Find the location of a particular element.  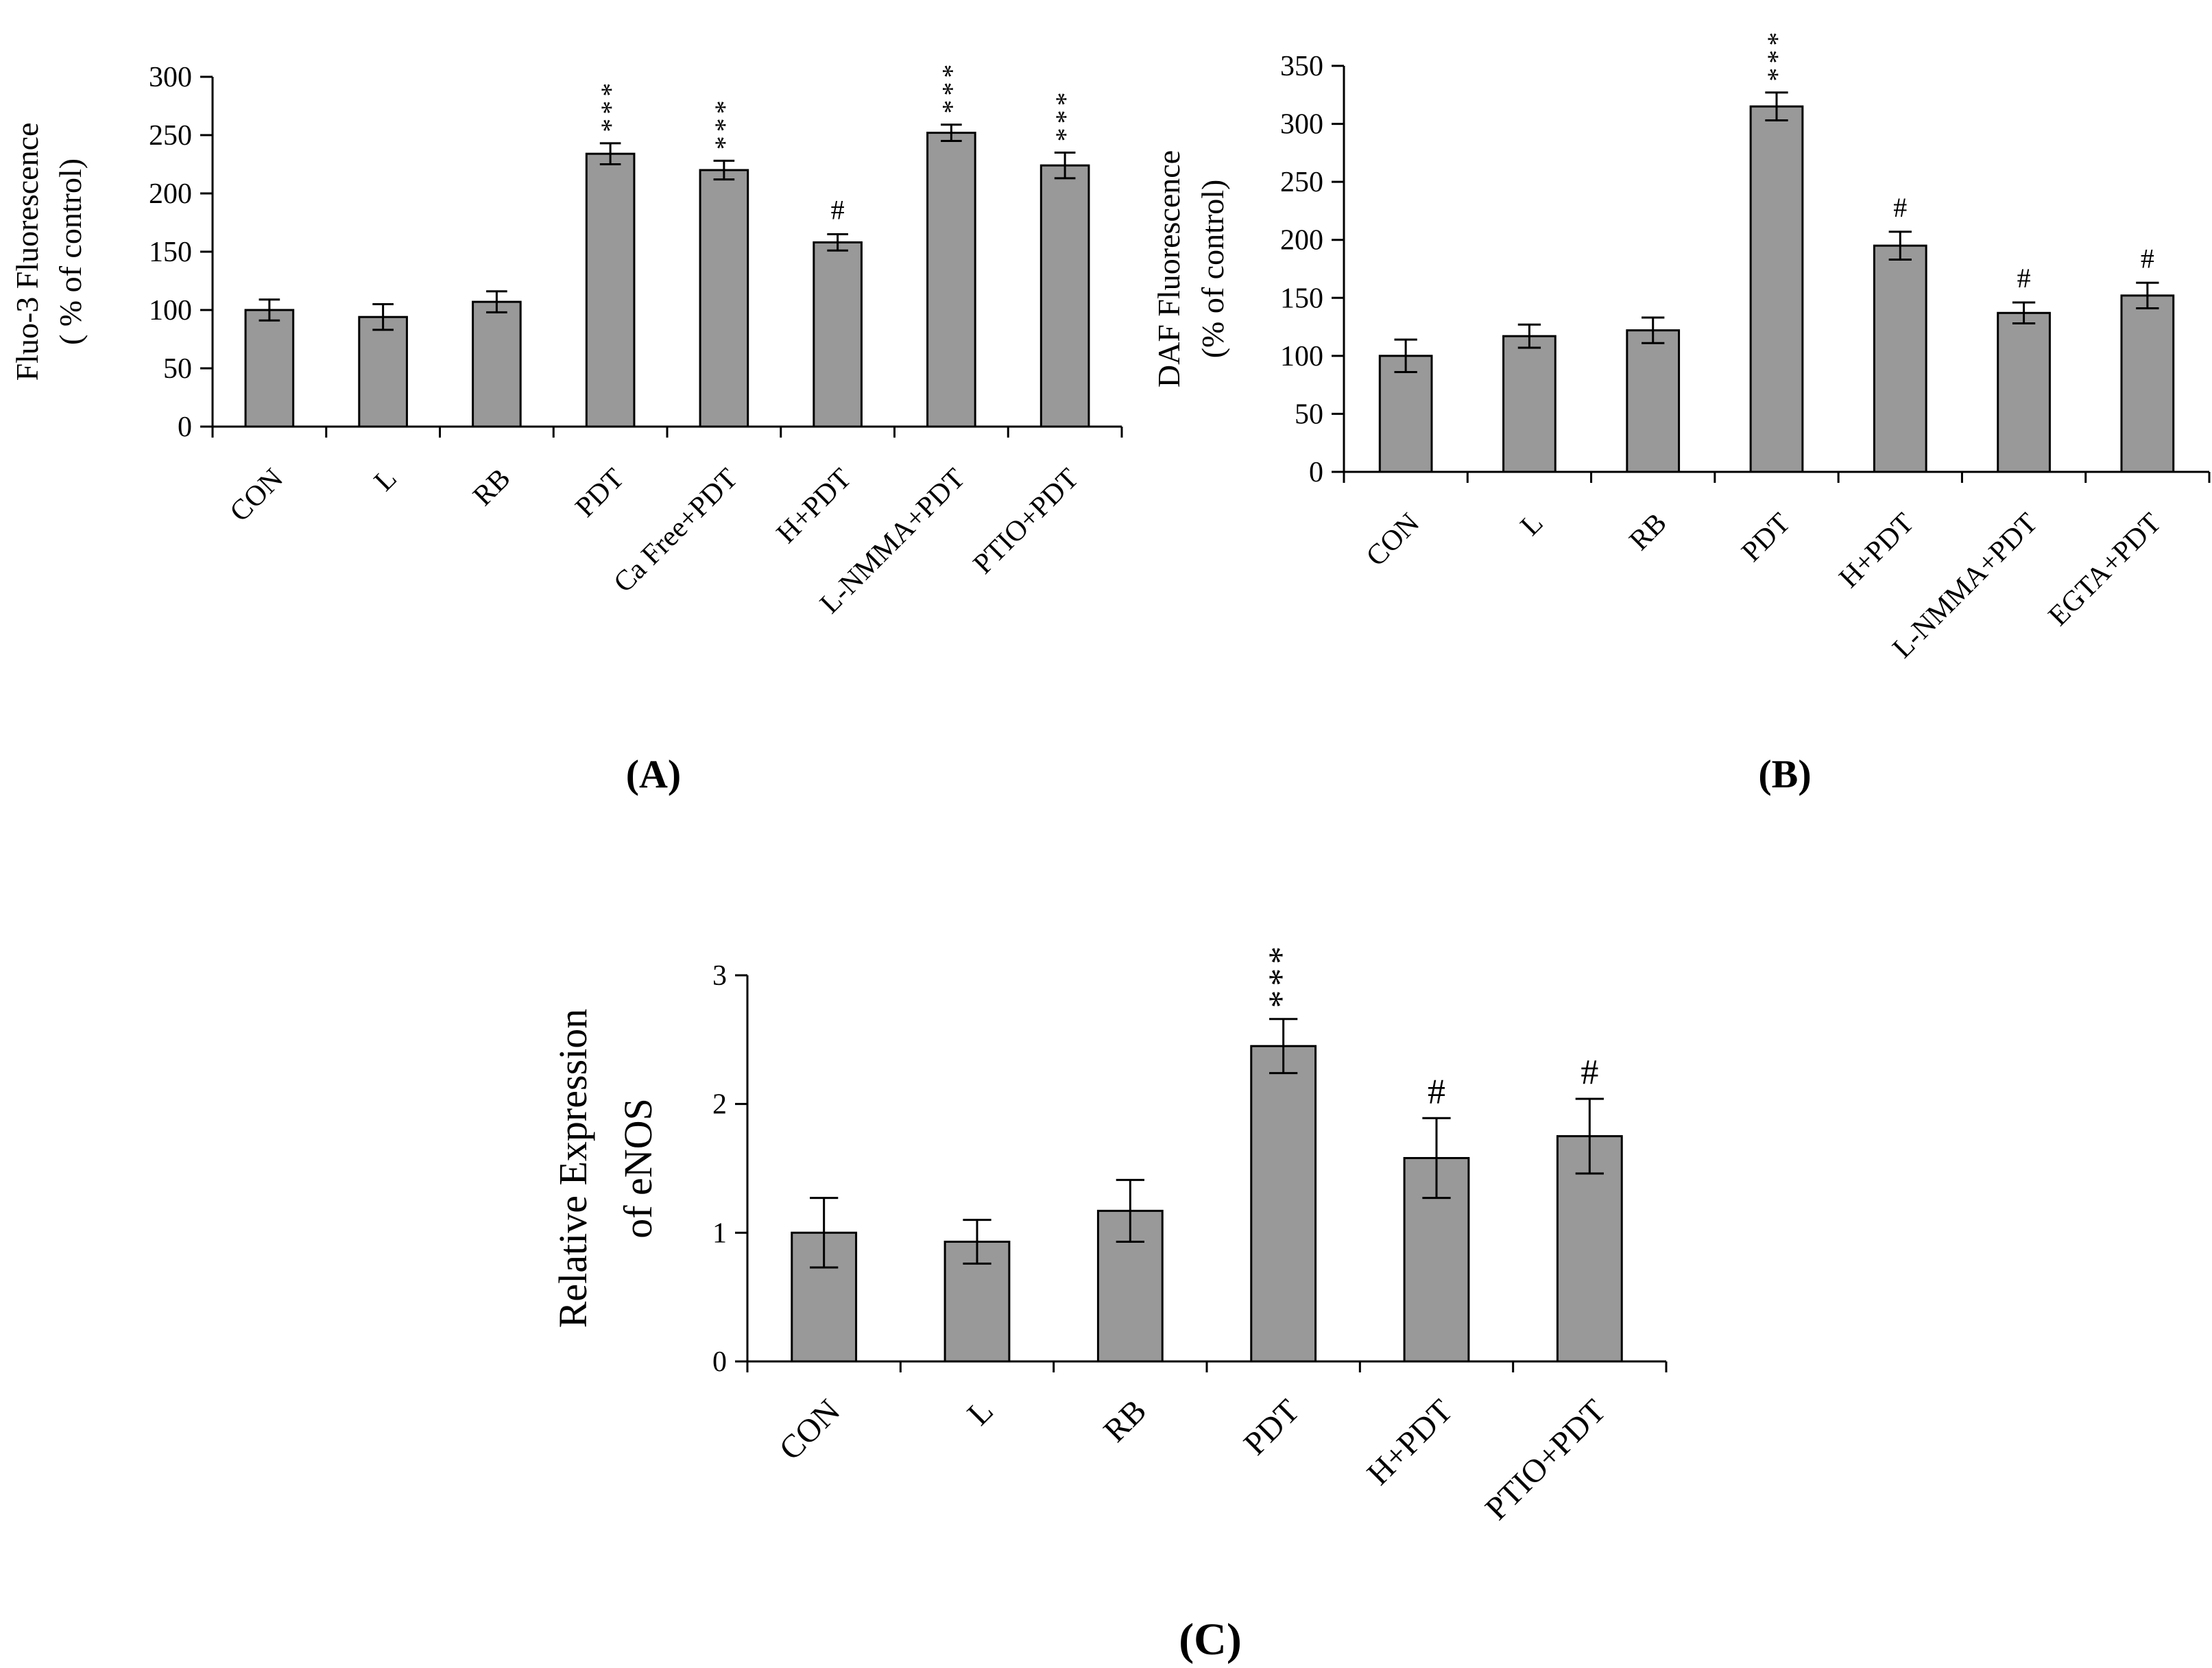

y-axis-title: DAF Fluorescence is located at coordinates (1168, 269).